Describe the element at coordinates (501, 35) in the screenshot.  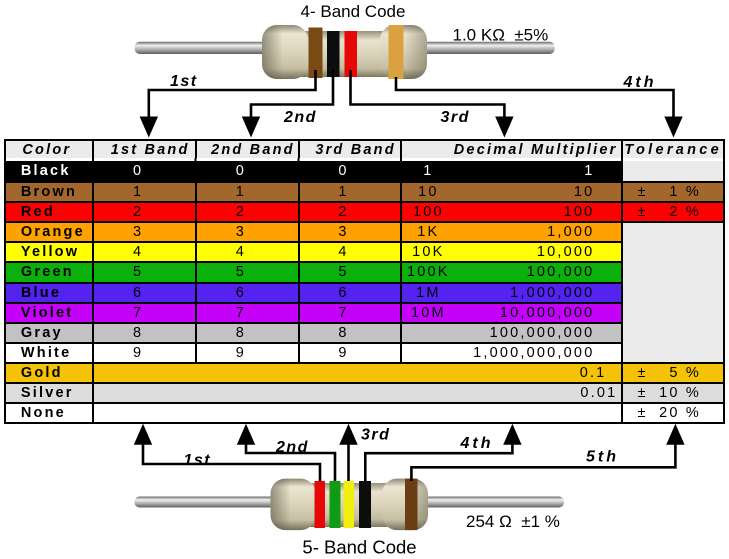
I see `svg-text: 1.0 KΩ ±5%` at that location.